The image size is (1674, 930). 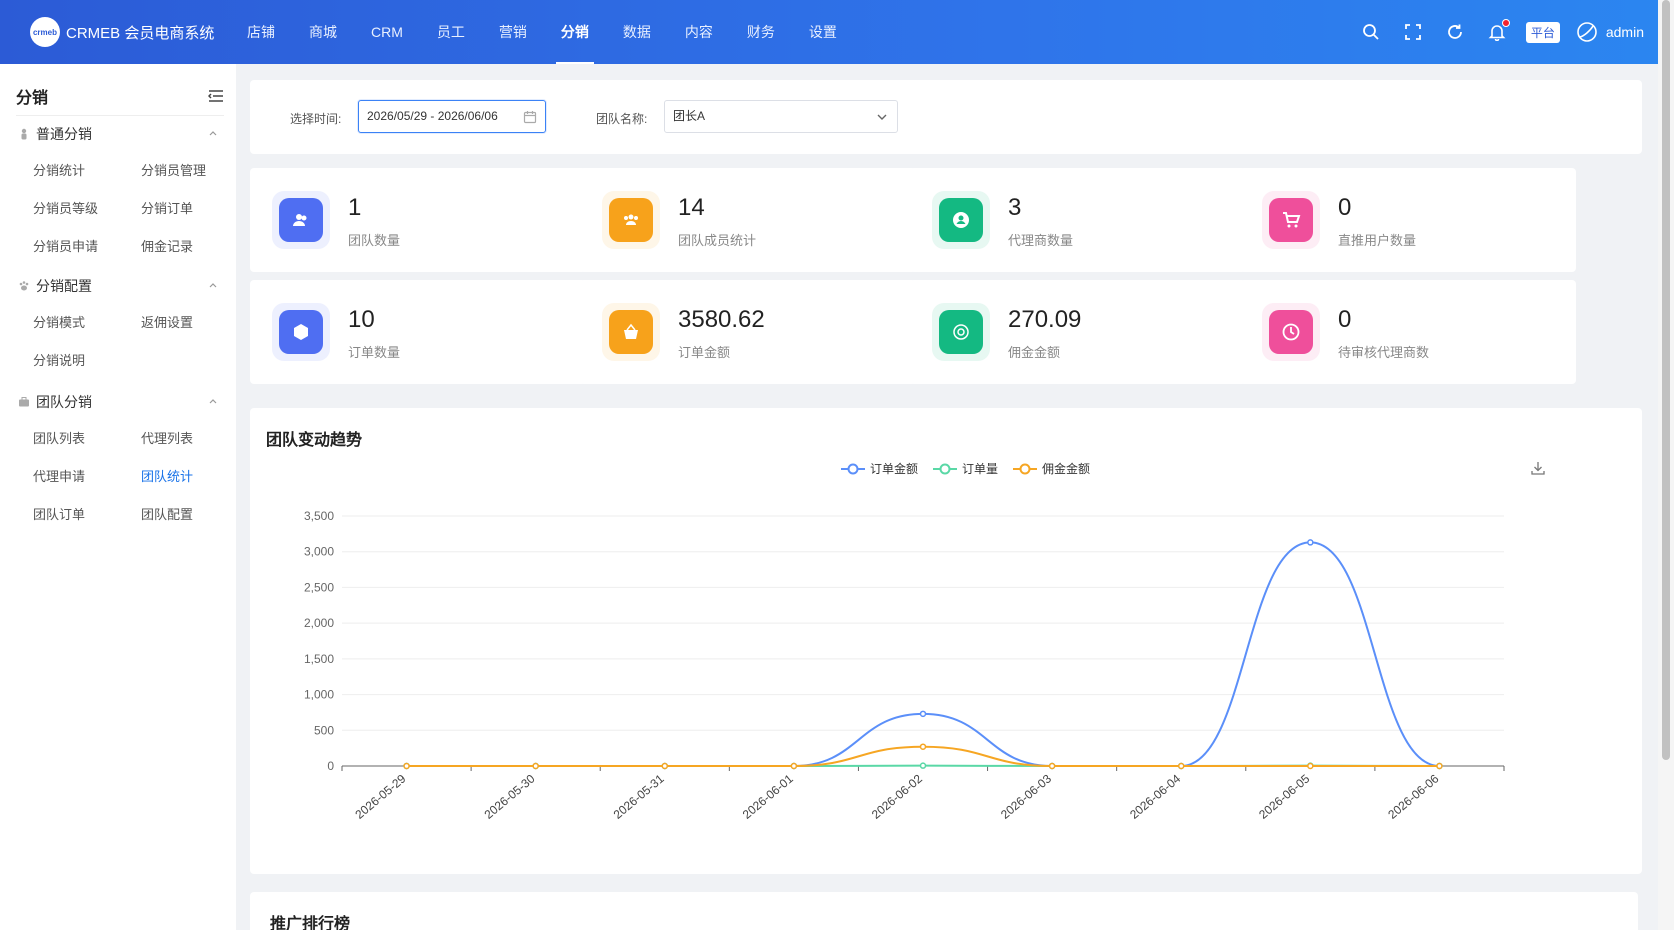 I want to click on x-tick-label: 2026-05-31, so click(x=639, y=796).